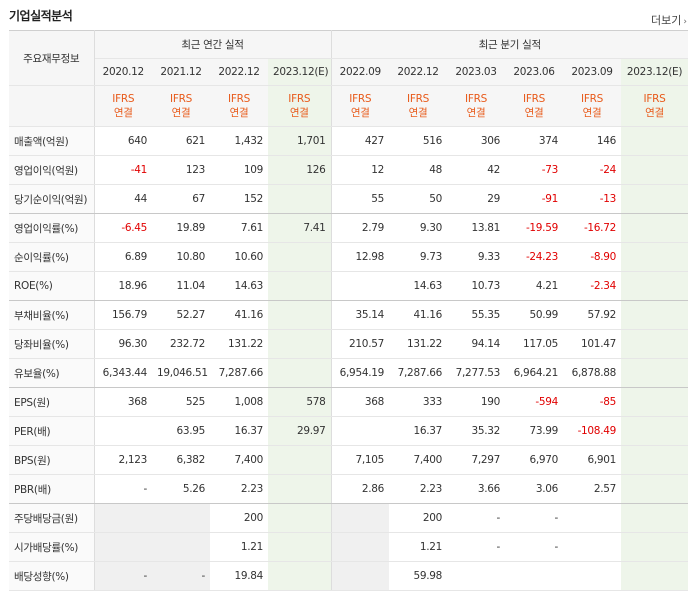 Image resolution: width=693 pixels, height=592 pixels. Describe the element at coordinates (418, 489) in the screenshot. I see `table-cell: 2.23` at that location.